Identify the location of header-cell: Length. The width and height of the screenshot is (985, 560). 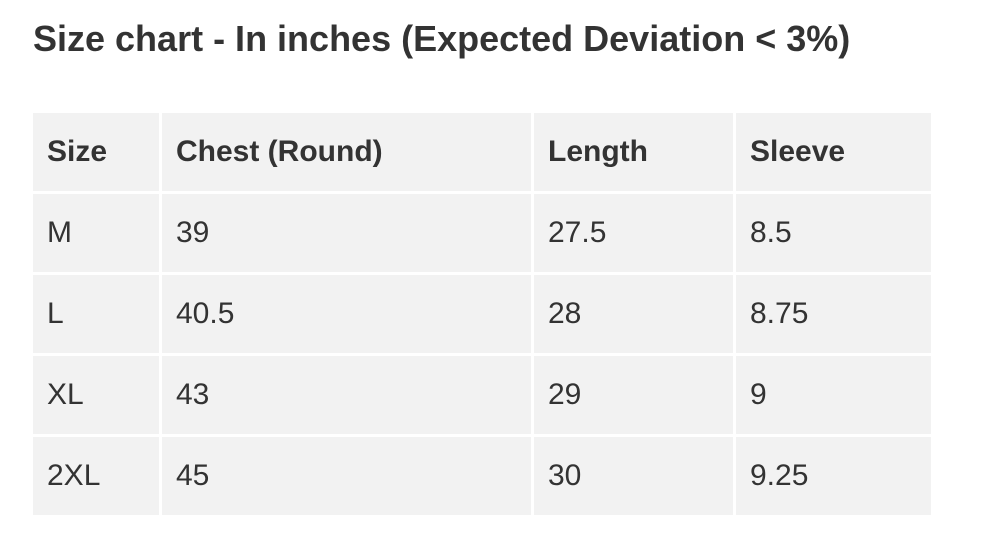
(633, 152).